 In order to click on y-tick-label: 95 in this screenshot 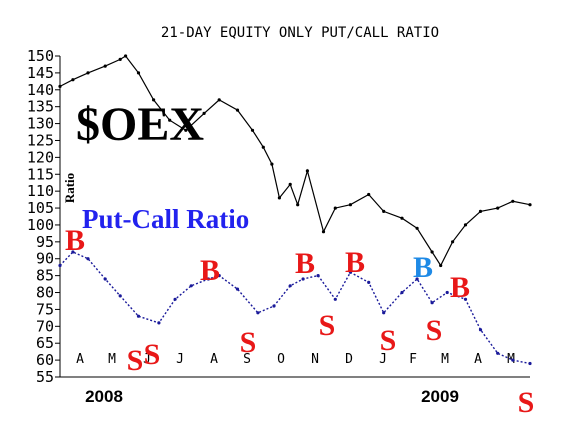, I will do `click(45, 242)`.